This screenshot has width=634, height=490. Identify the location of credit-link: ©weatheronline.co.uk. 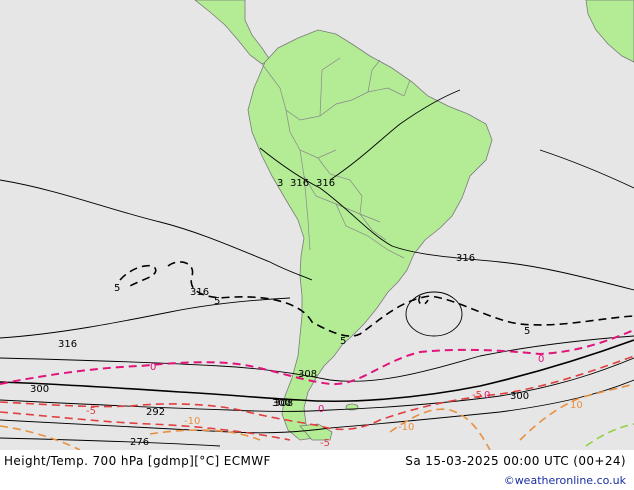
(564, 480).